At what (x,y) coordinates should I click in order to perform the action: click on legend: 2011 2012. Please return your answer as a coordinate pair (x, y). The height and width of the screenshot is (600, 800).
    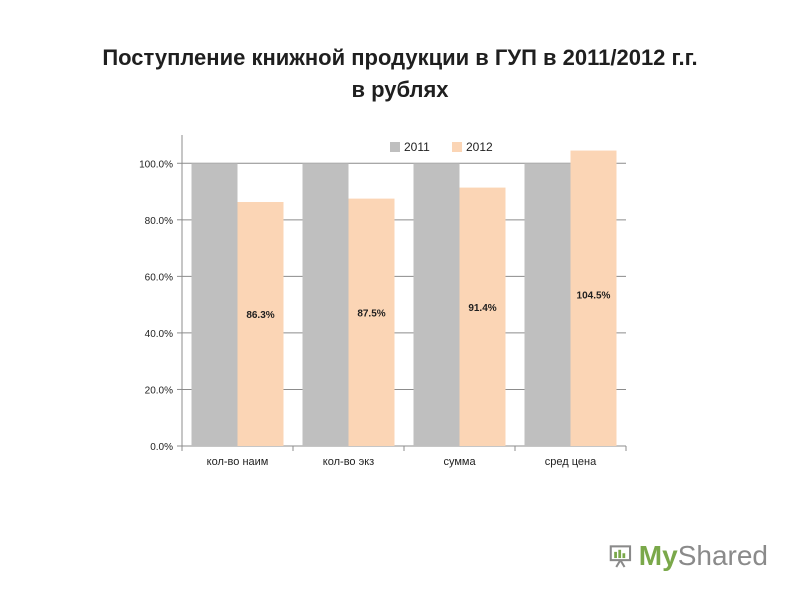
    Looking at the image, I should click on (441, 147).